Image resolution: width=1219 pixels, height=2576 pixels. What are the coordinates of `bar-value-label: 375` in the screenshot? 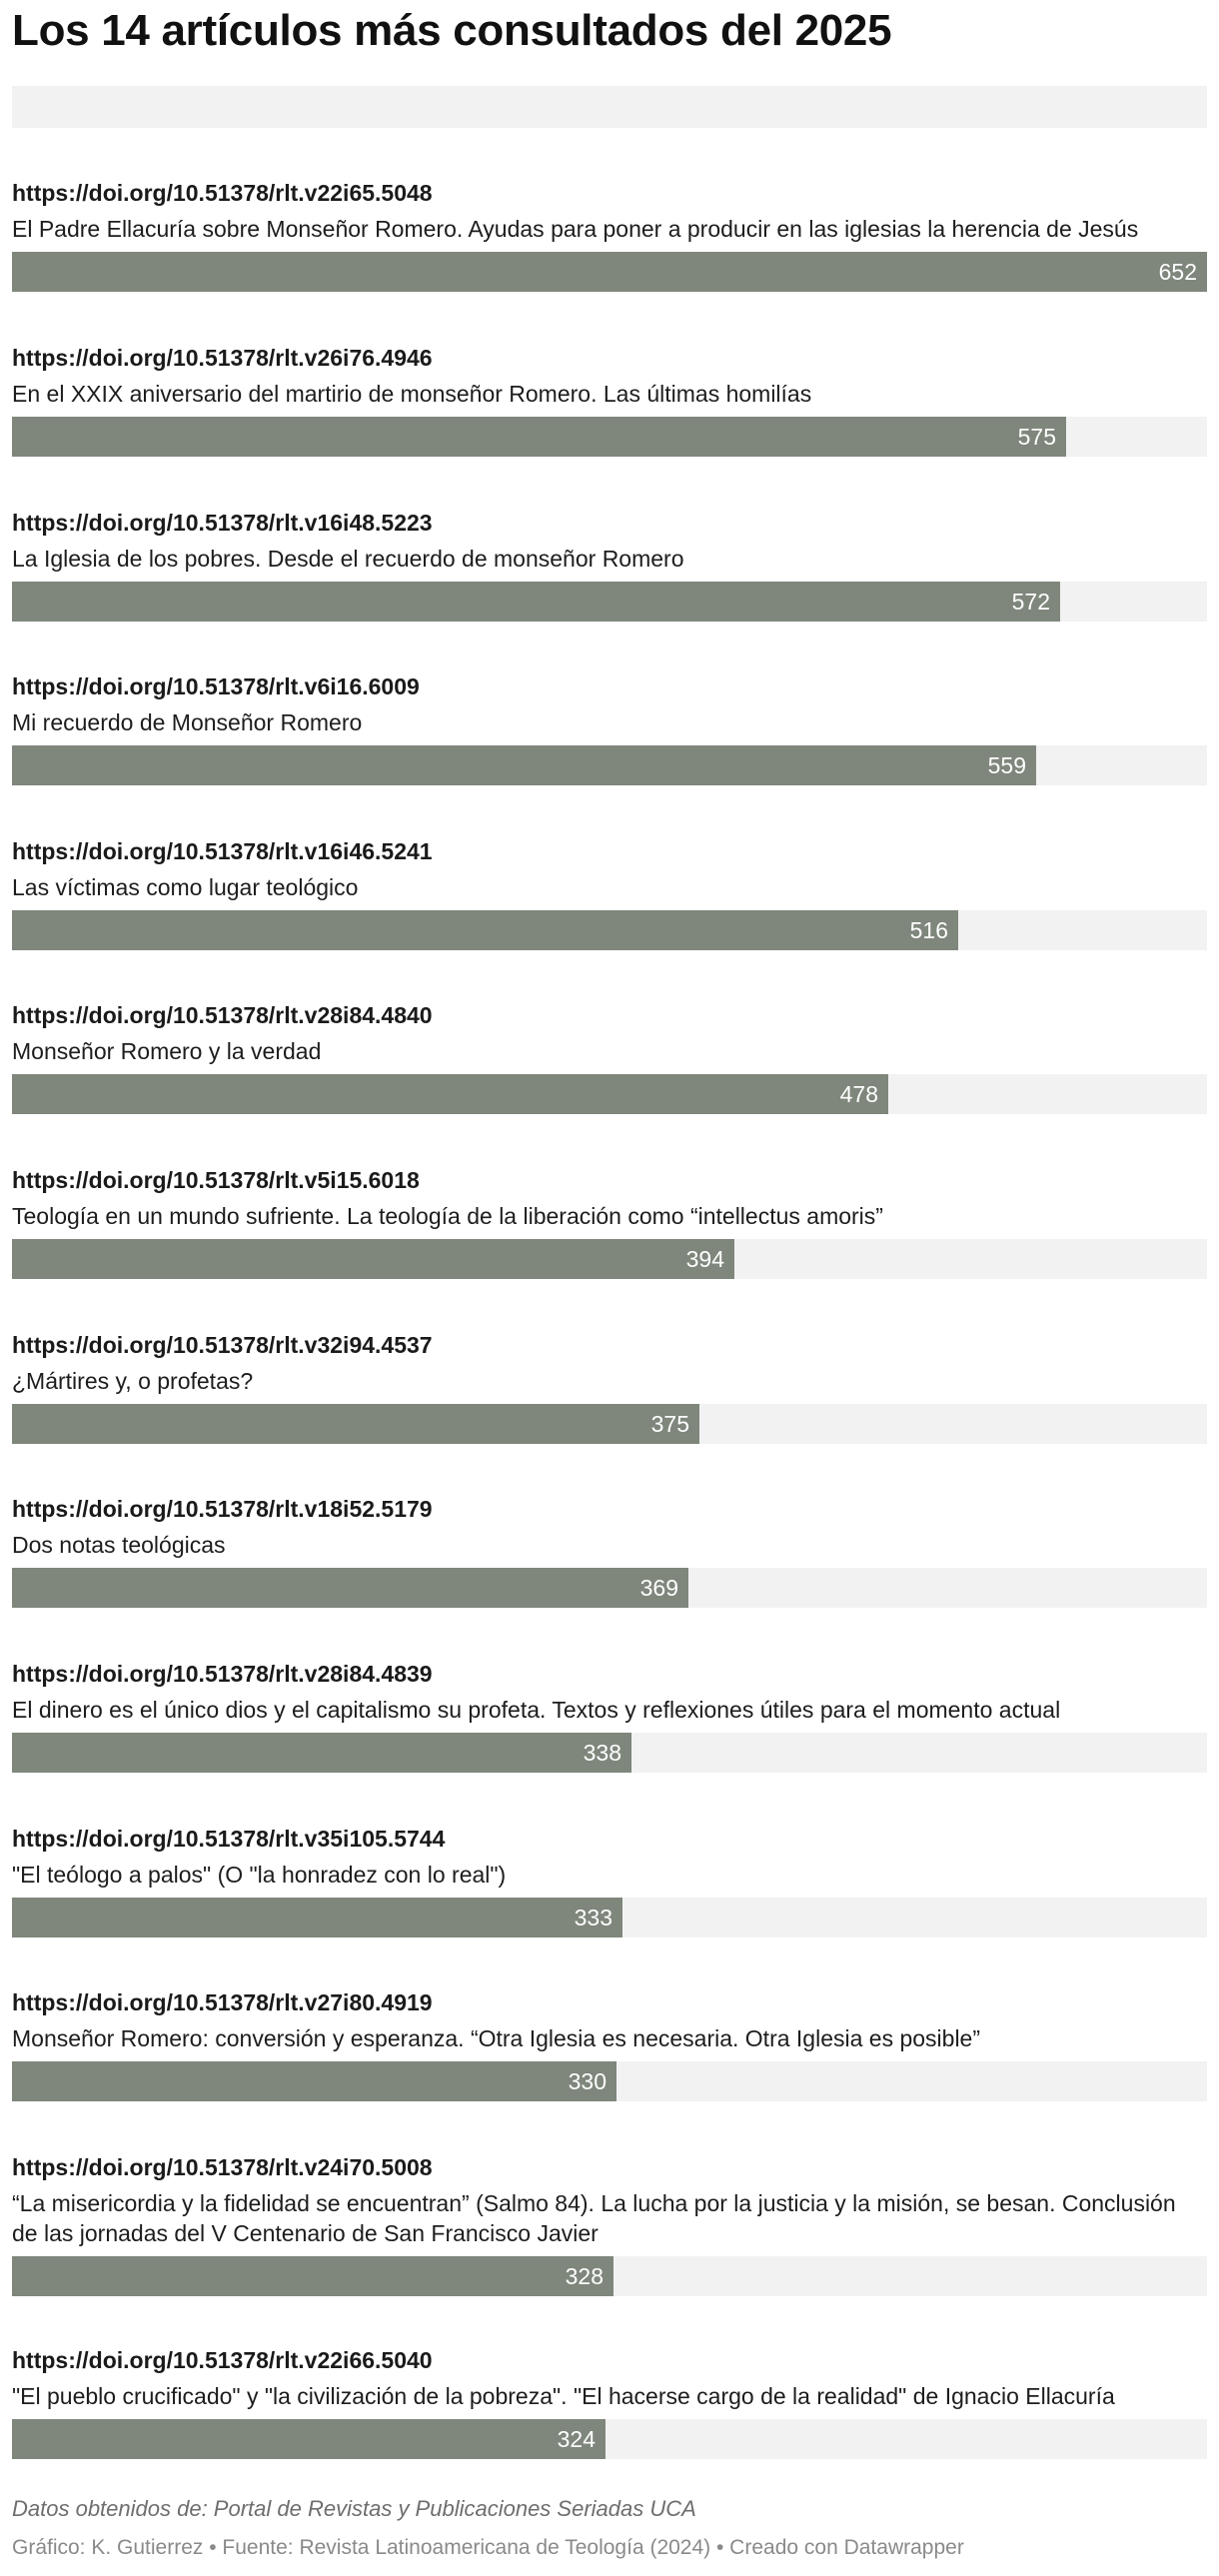 It's located at (669, 1424).